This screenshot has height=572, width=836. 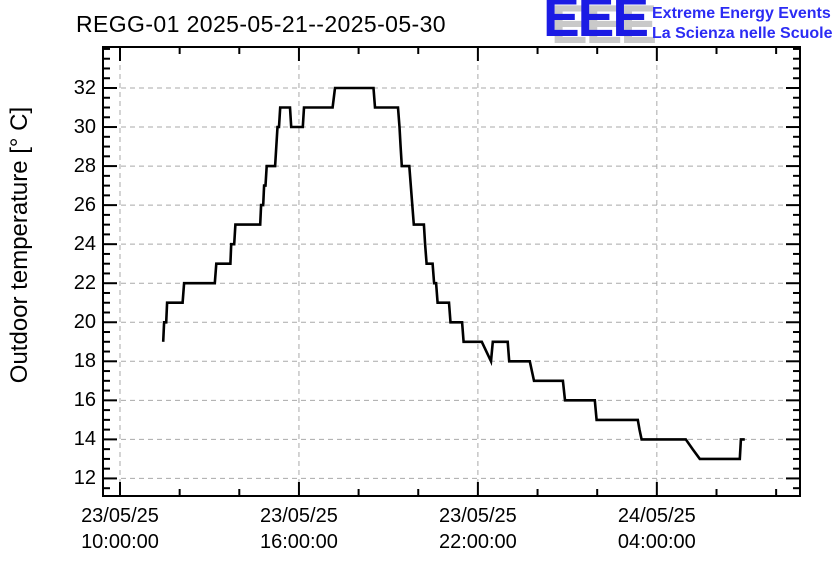 I want to click on eee-logo-acronym: EEE, so click(x=596, y=24).